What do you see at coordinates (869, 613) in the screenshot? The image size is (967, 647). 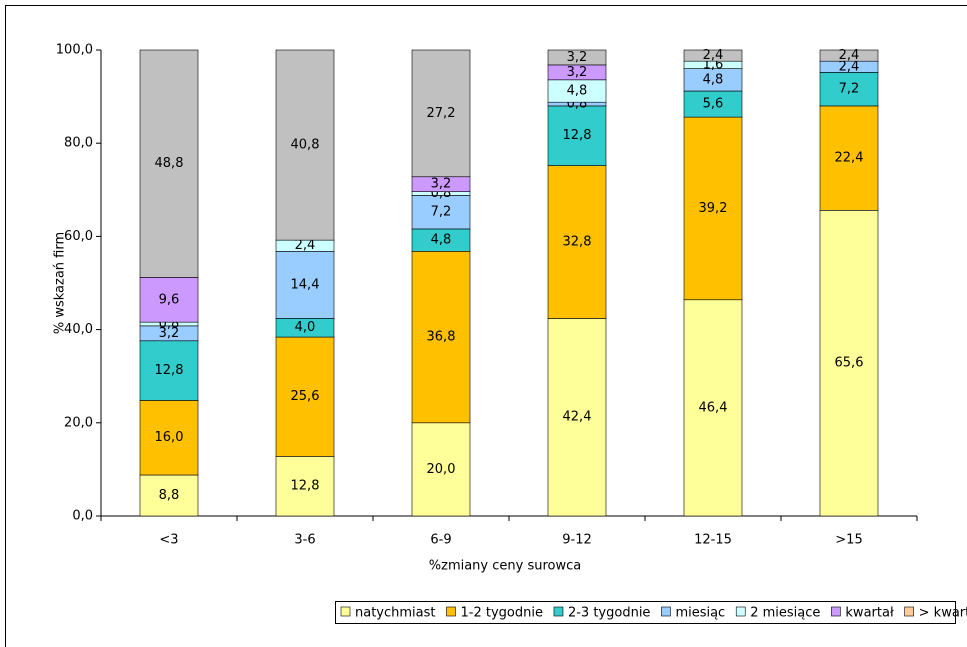 I see `legend-label: kwartał` at bounding box center [869, 613].